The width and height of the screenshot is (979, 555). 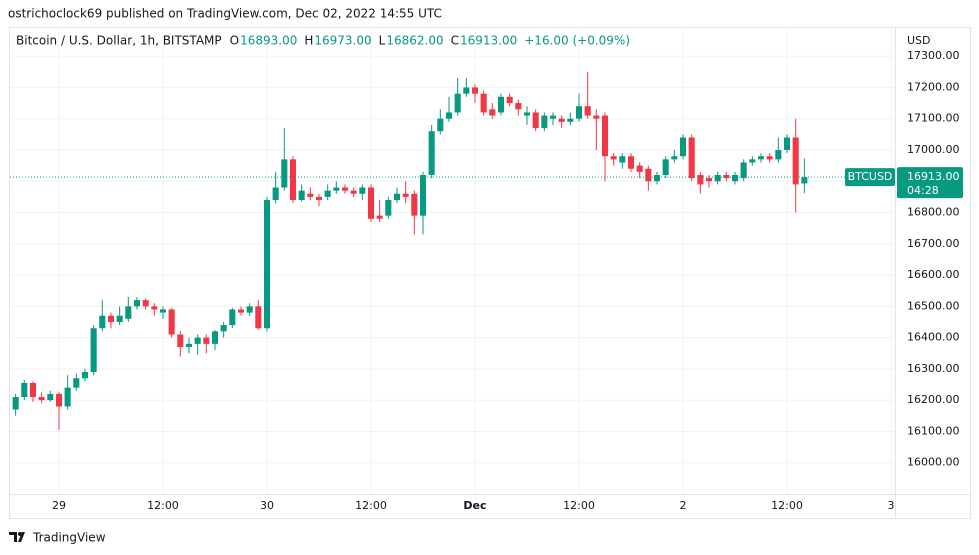 What do you see at coordinates (933, 86) in the screenshot?
I see `y-tick-label: 17200.00` at bounding box center [933, 86].